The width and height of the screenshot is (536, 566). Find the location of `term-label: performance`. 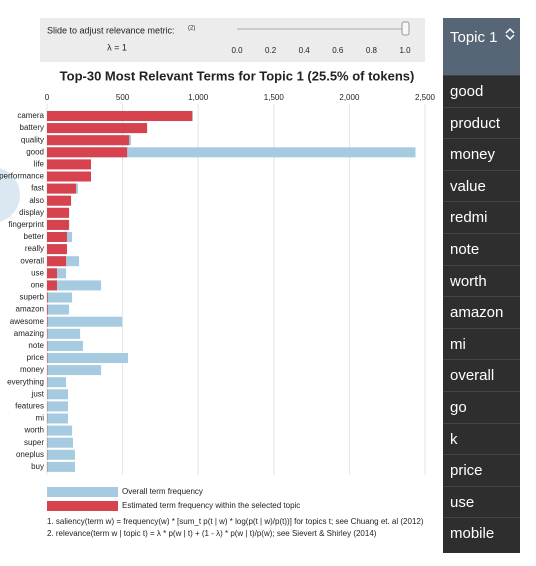

term-label: performance is located at coordinates (22, 176).